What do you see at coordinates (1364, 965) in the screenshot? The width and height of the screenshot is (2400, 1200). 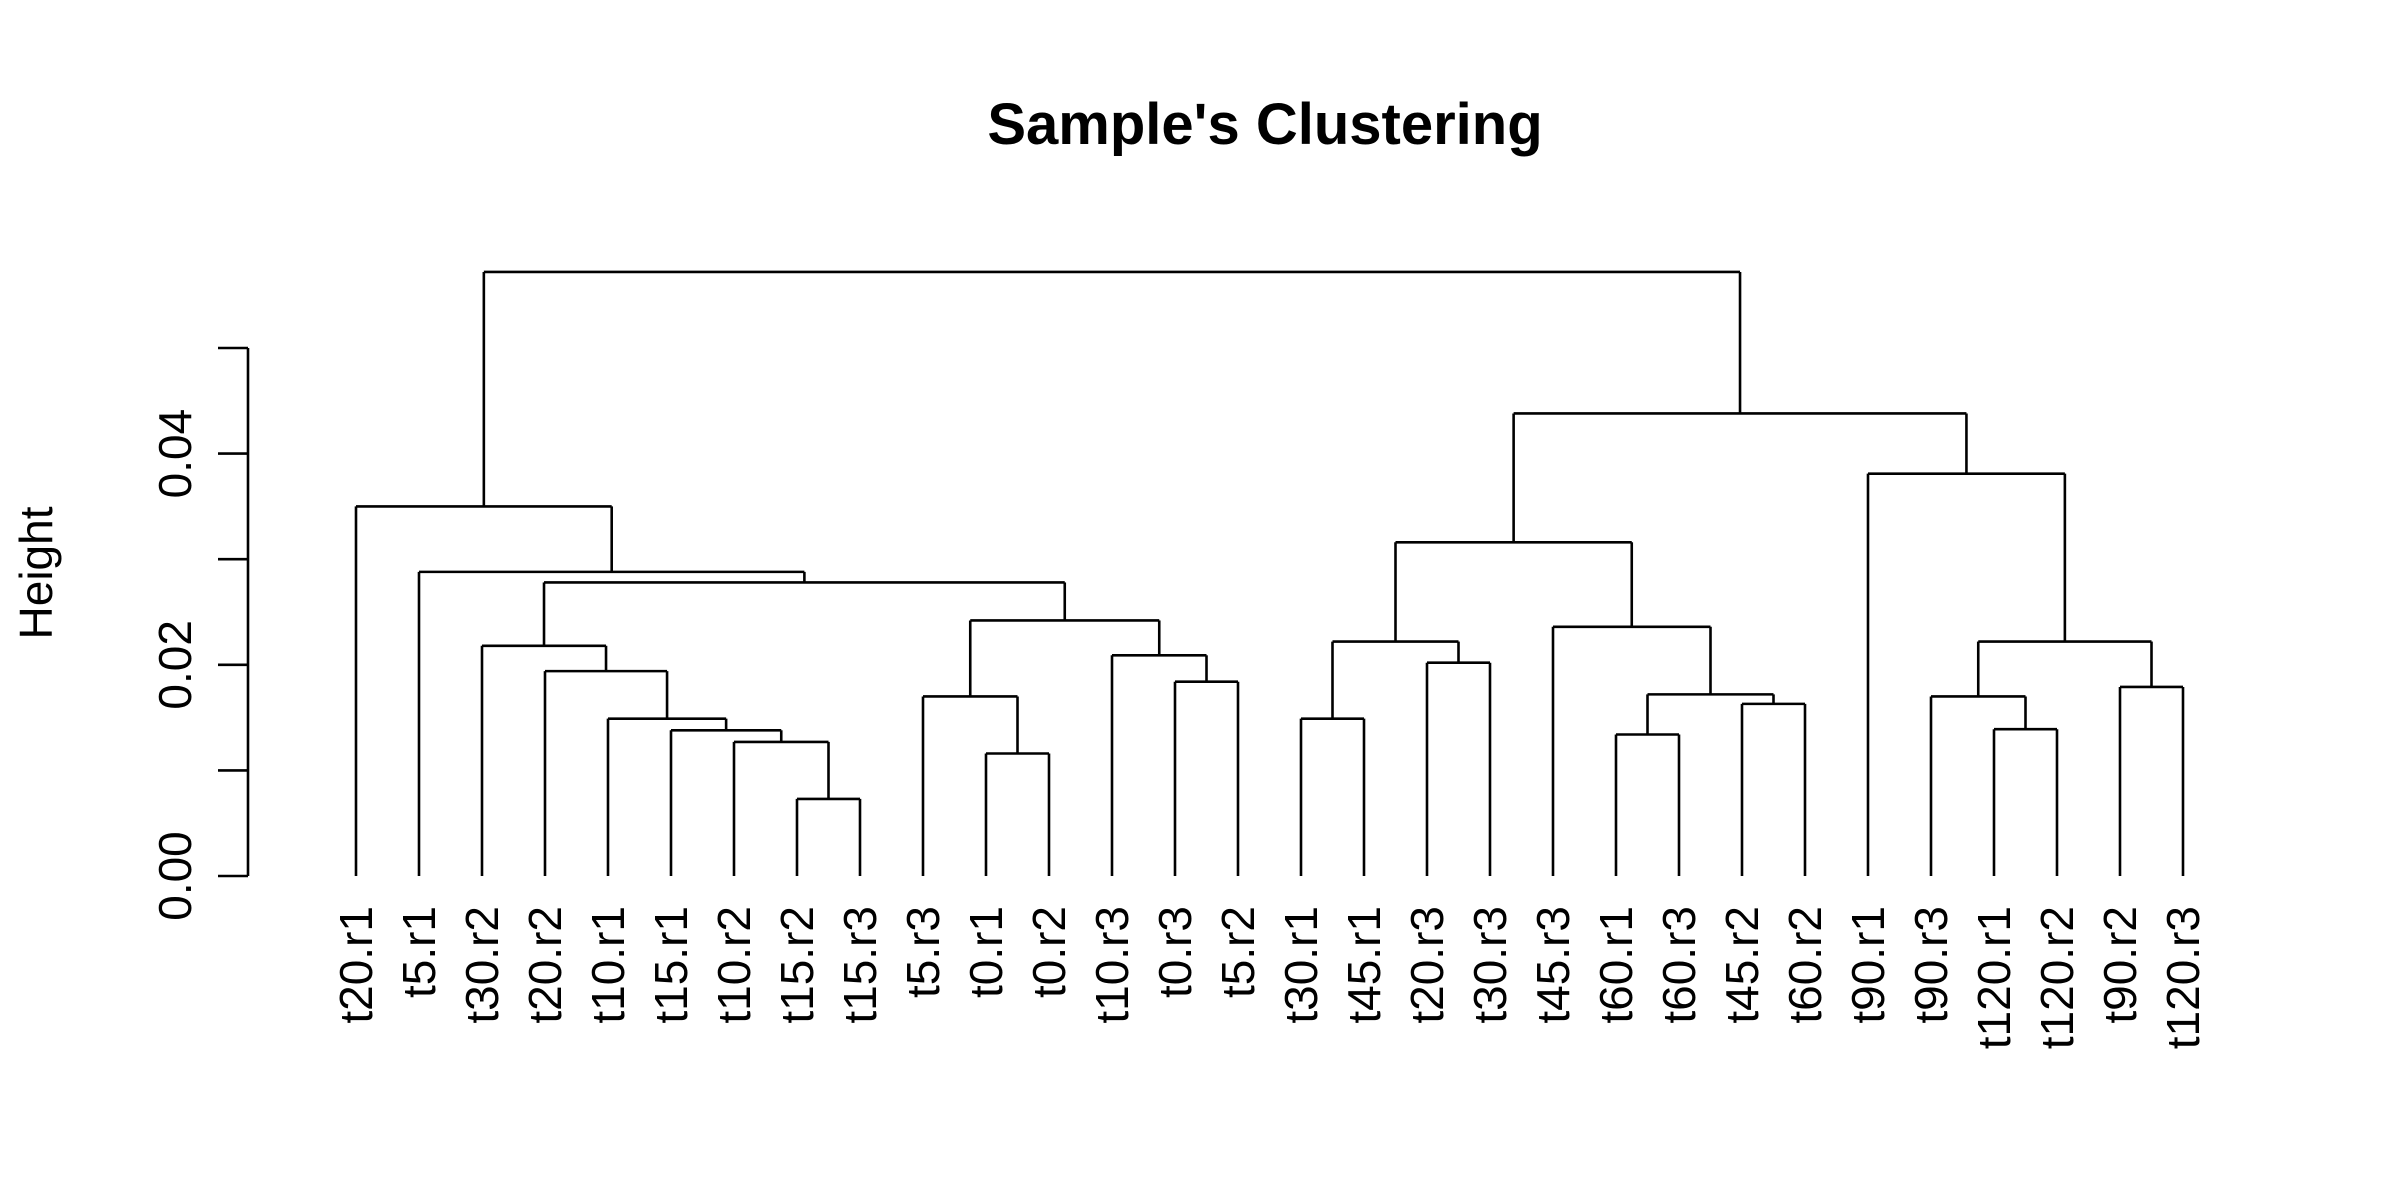 I see `leaf-label: t45.r1` at bounding box center [1364, 965].